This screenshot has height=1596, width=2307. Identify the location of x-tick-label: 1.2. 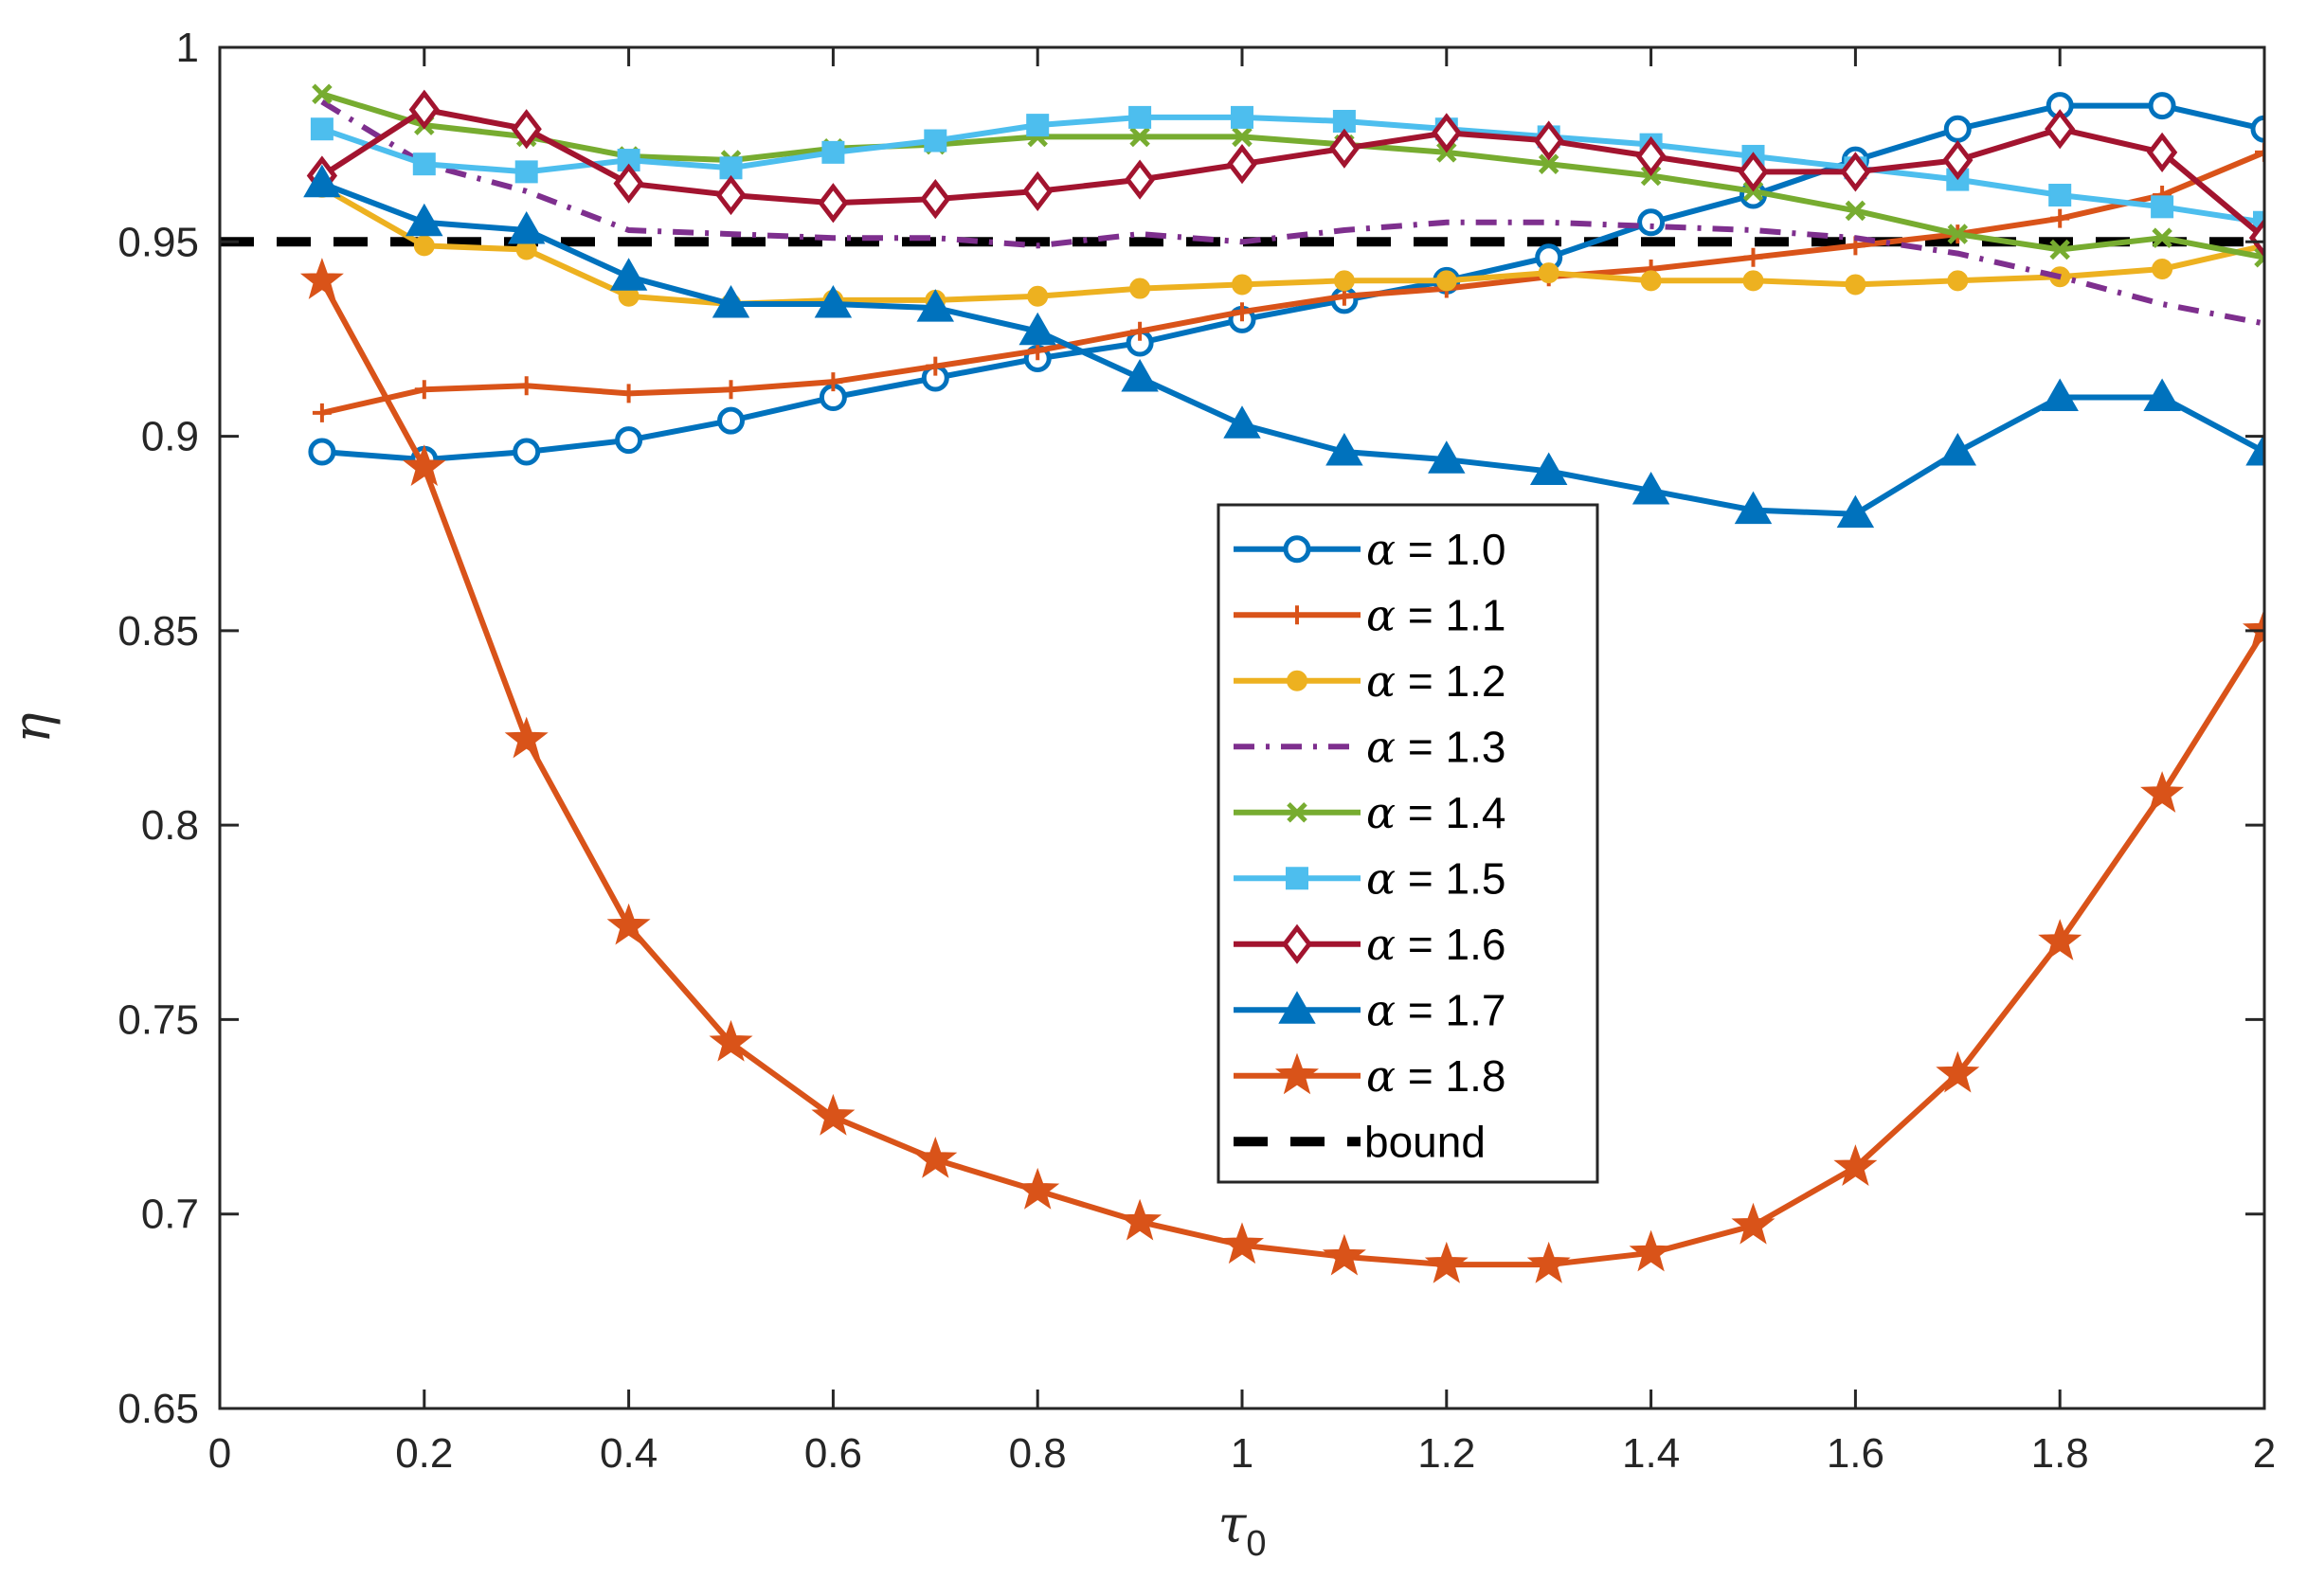
(1446, 1453).